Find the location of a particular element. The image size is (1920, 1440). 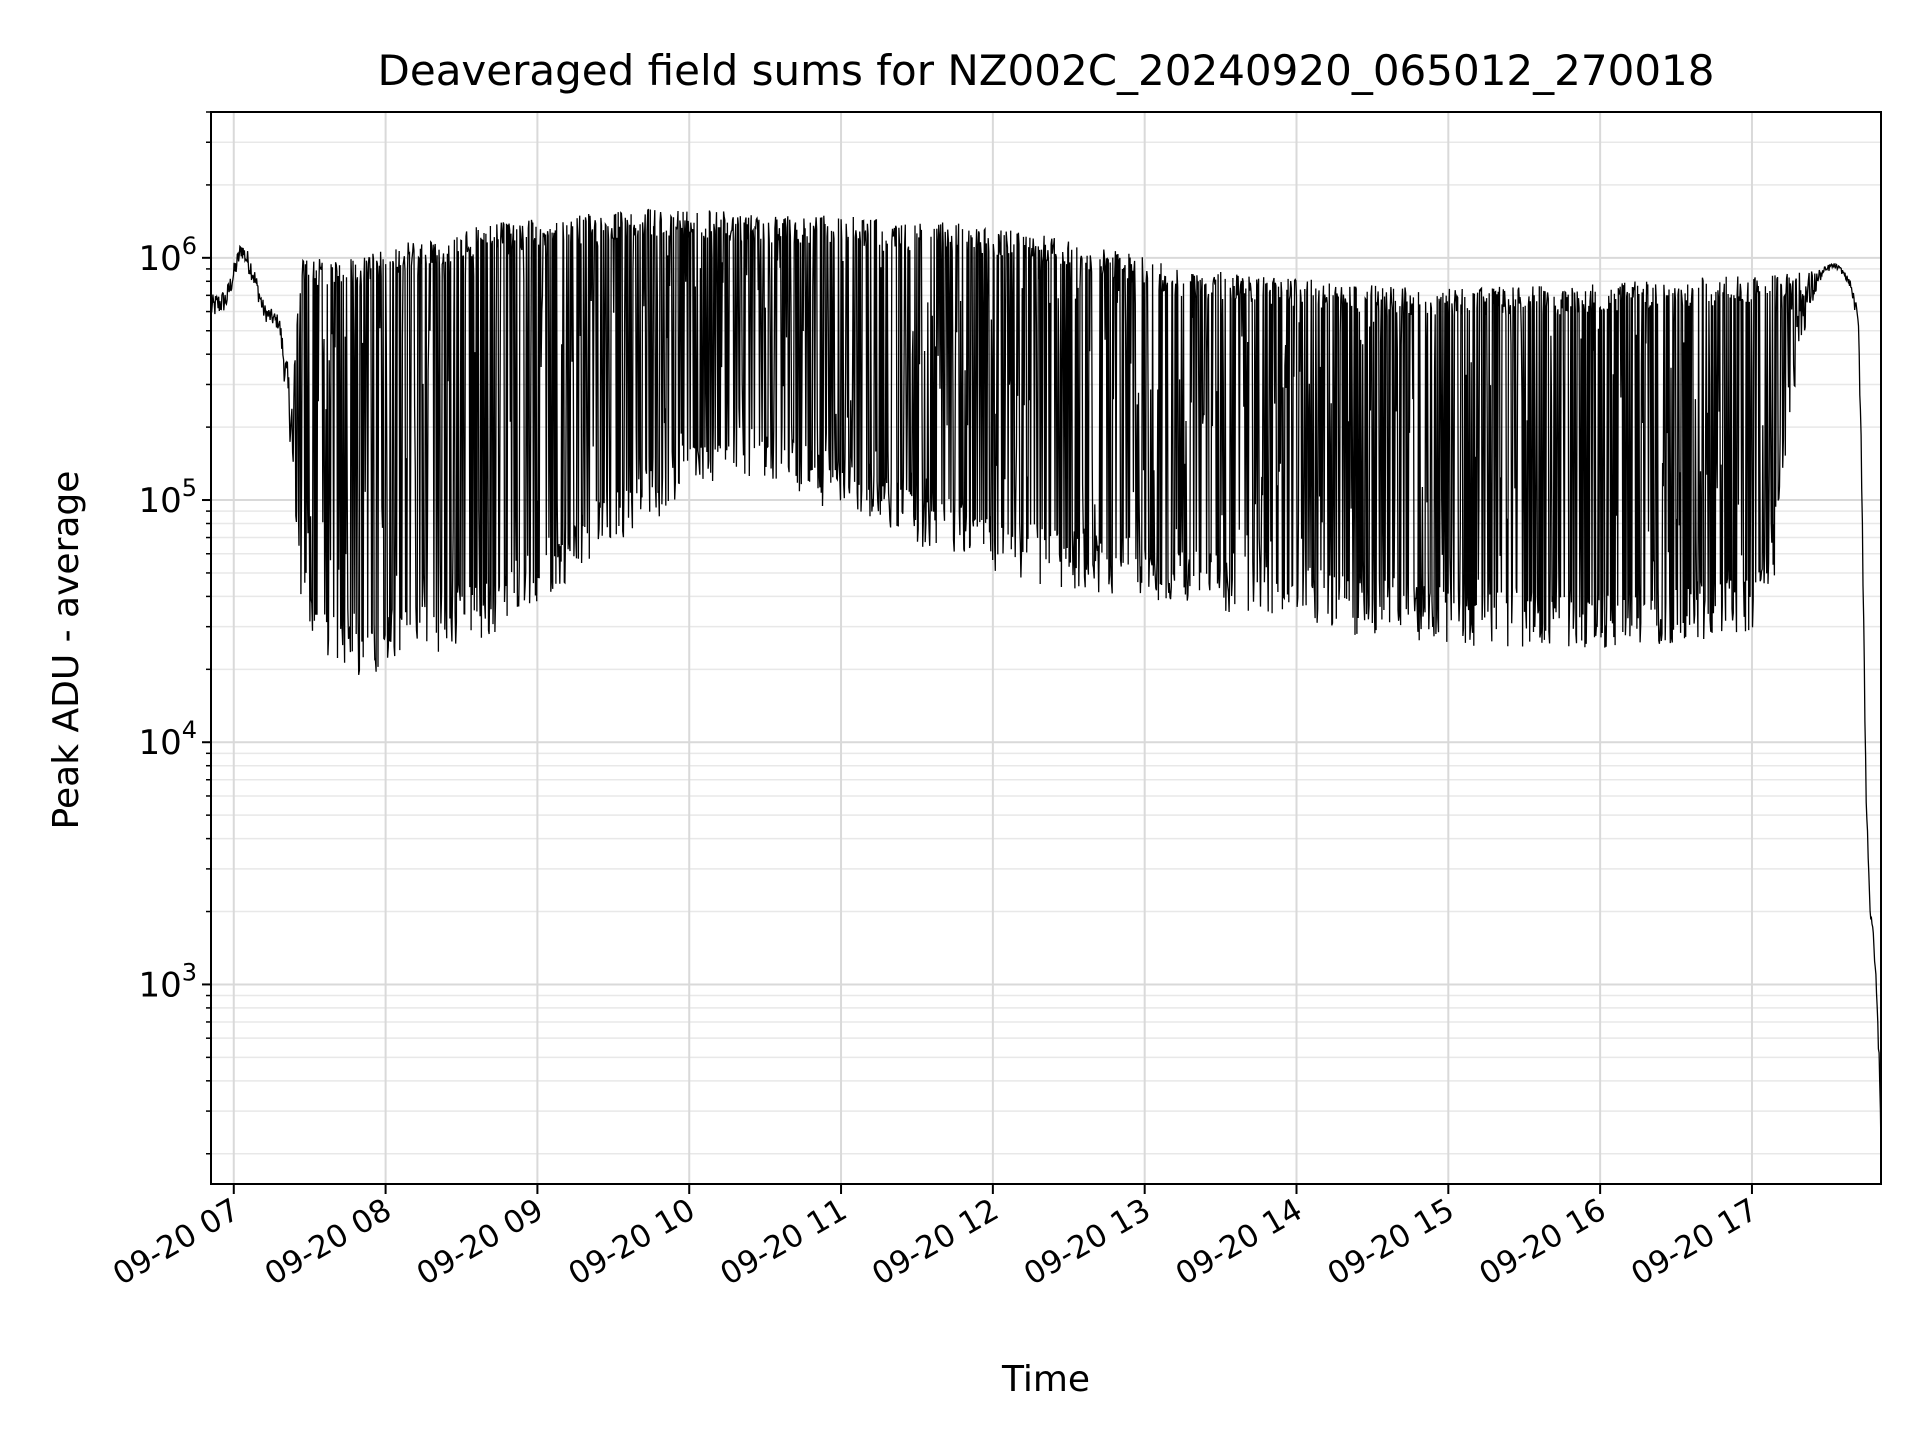

x-tick-label: 09-20 13 is located at coordinates (1087, 1242).